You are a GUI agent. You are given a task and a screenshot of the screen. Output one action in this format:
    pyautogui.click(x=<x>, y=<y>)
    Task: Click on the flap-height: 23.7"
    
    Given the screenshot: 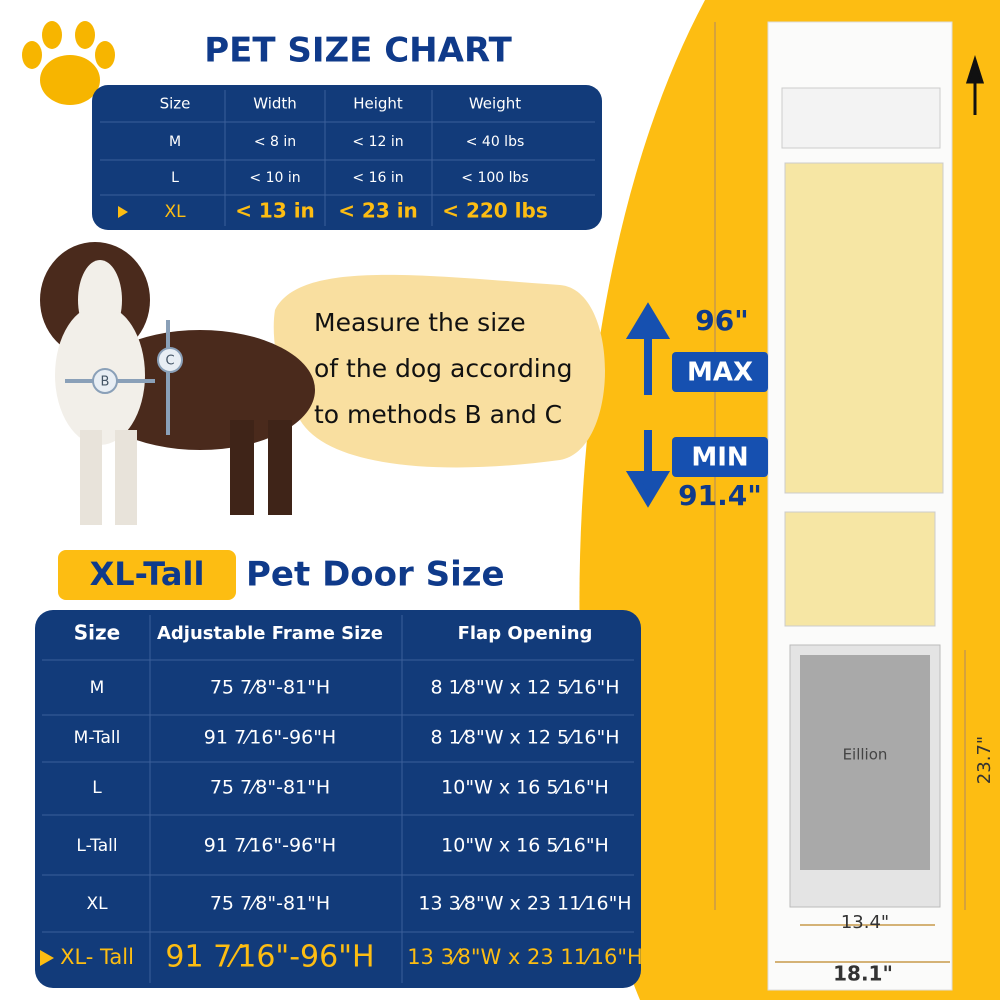 What is the action you would take?
    pyautogui.click(x=984, y=760)
    